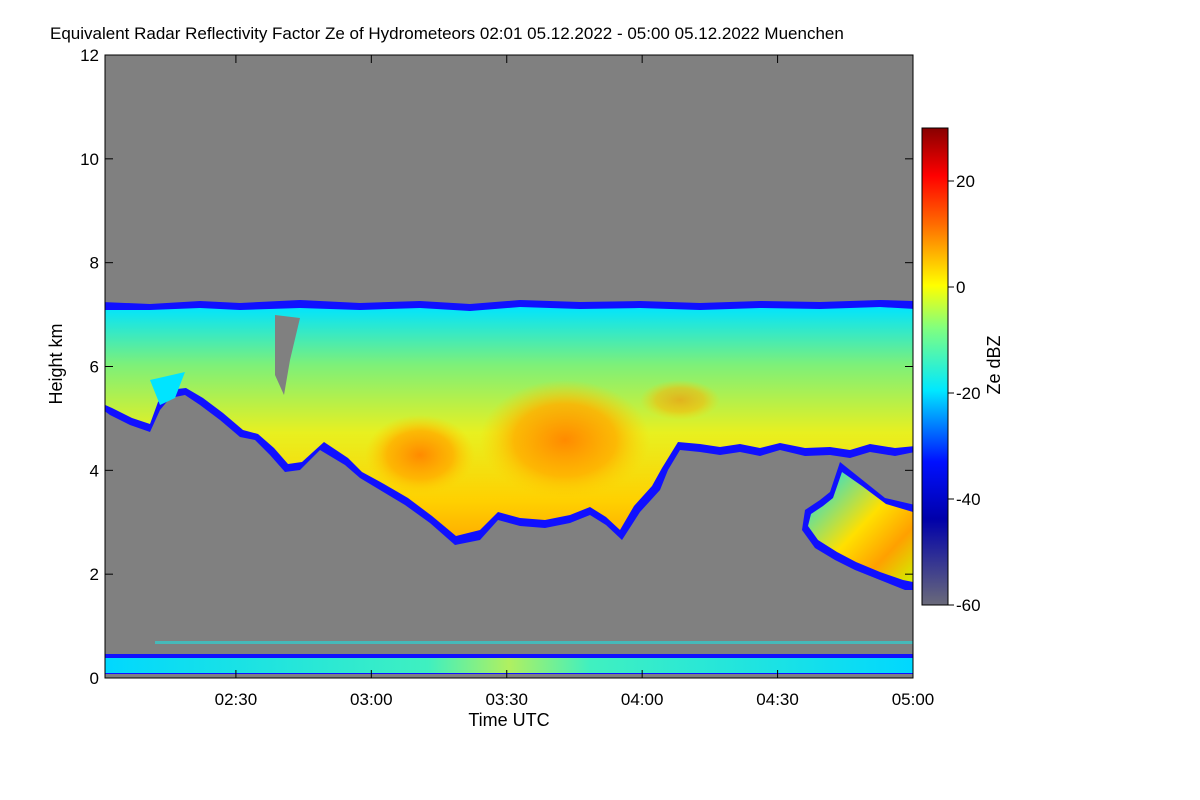  Describe the element at coordinates (968, 393) in the screenshot. I see `colorbar-tick-label: -20` at that location.